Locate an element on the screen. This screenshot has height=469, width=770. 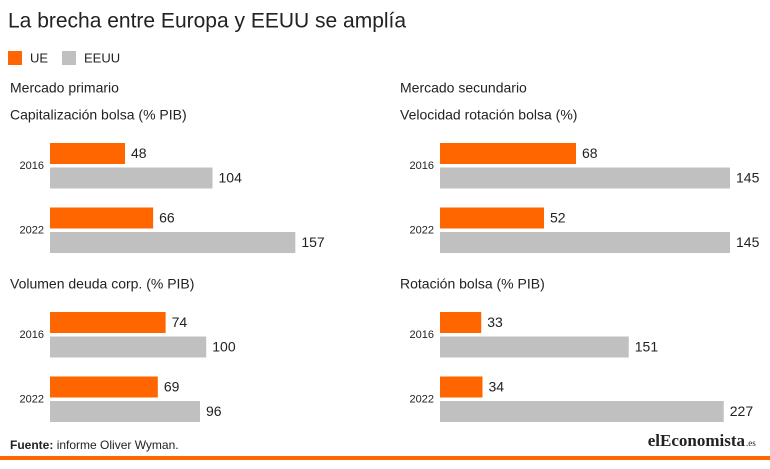
value-label: 48 is located at coordinates (139, 153).